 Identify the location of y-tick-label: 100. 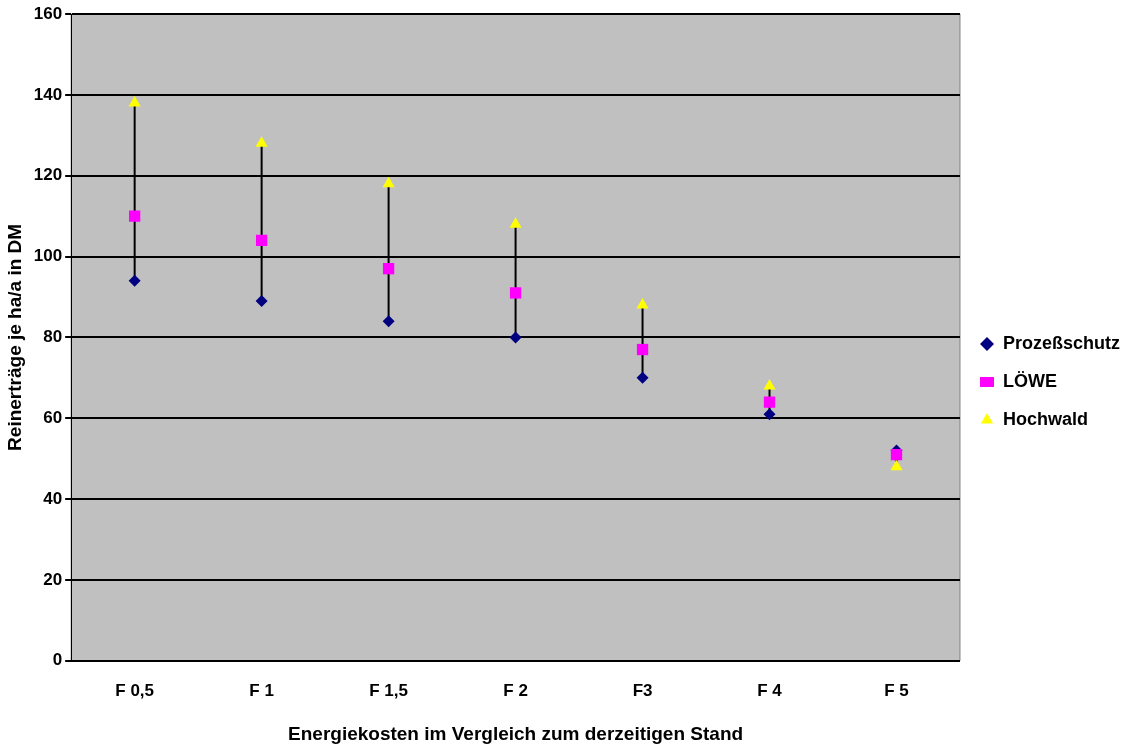
(48, 256).